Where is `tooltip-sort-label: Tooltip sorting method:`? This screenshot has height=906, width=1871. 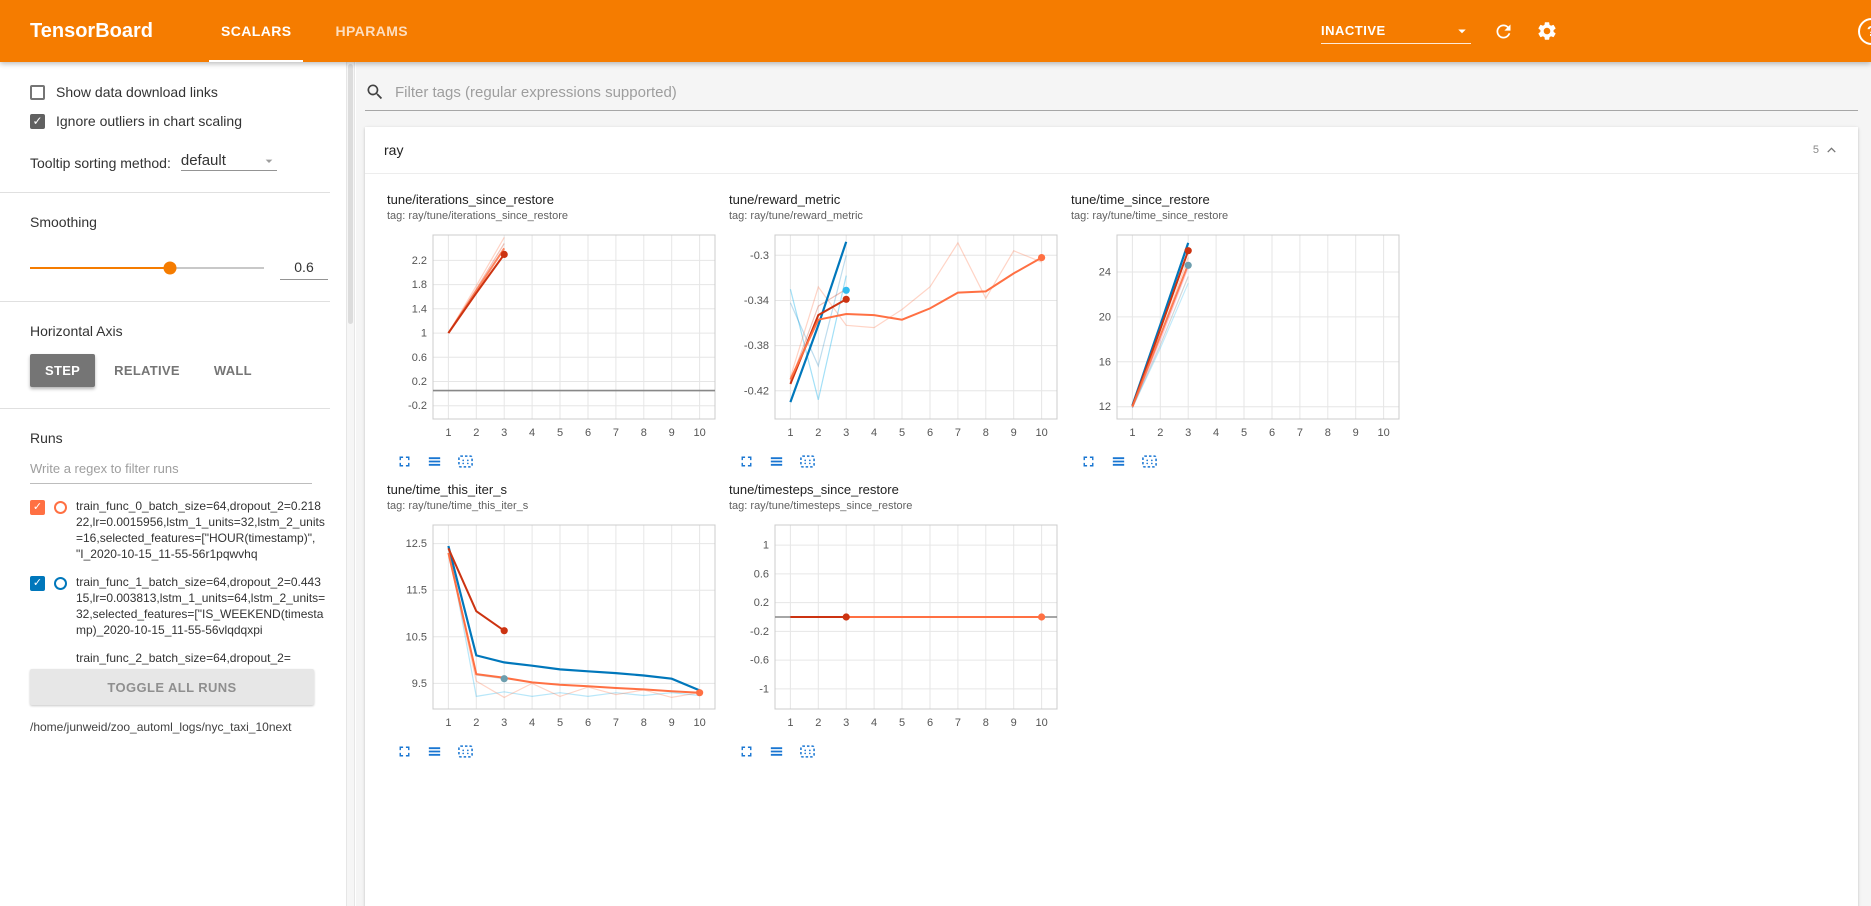 tooltip-sort-label: Tooltip sorting method: is located at coordinates (100, 163).